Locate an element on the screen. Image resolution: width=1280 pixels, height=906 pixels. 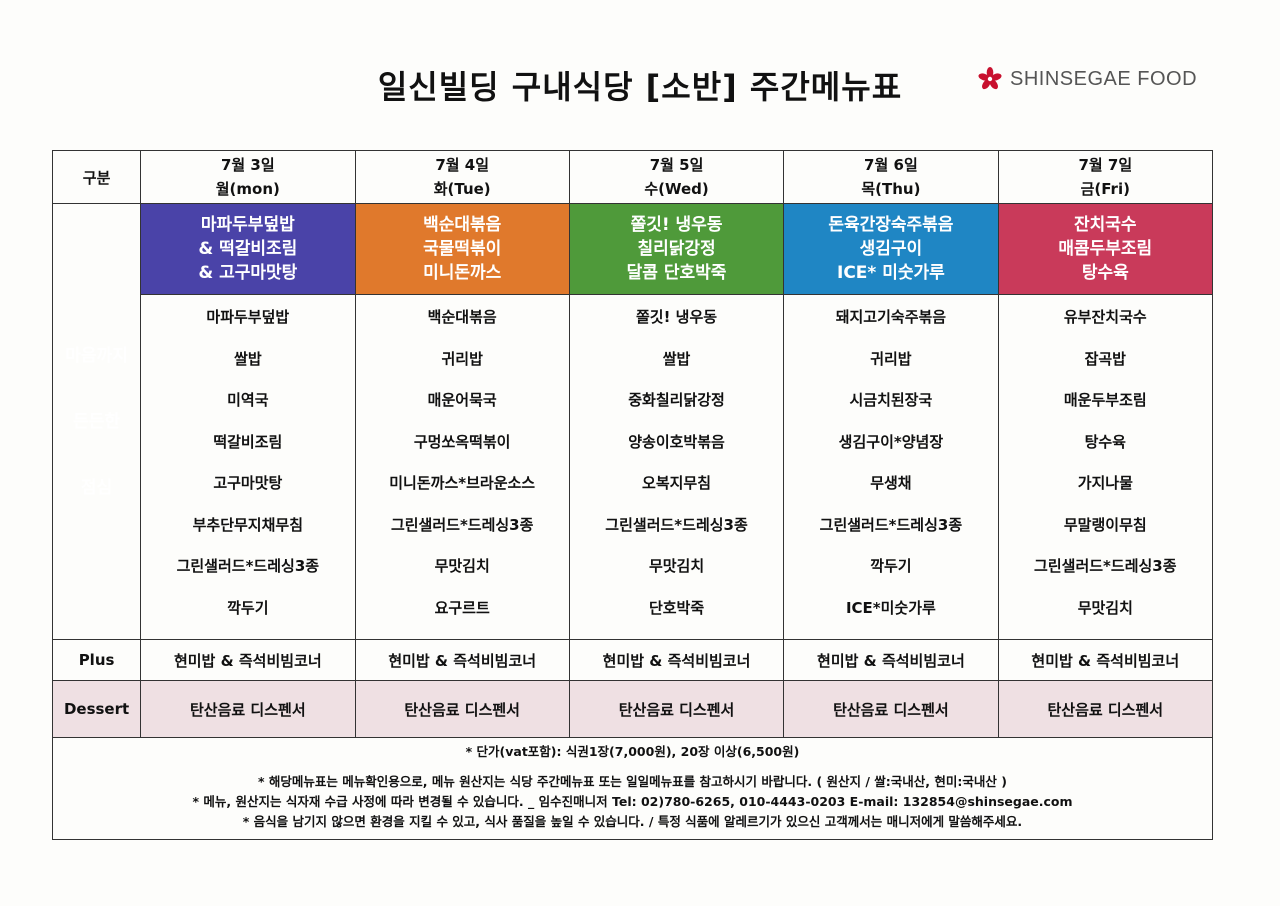
dish-item: 오복지무침 is located at coordinates (677, 483).